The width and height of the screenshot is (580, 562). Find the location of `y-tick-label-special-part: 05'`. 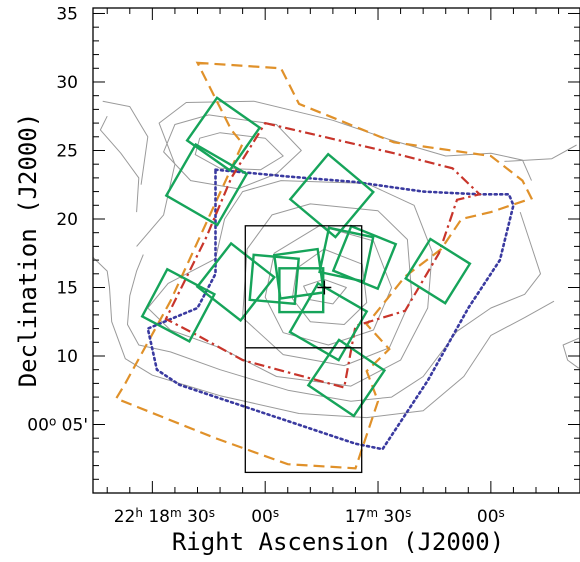

y-tick-label-special-part: 05' is located at coordinates (72, 425).